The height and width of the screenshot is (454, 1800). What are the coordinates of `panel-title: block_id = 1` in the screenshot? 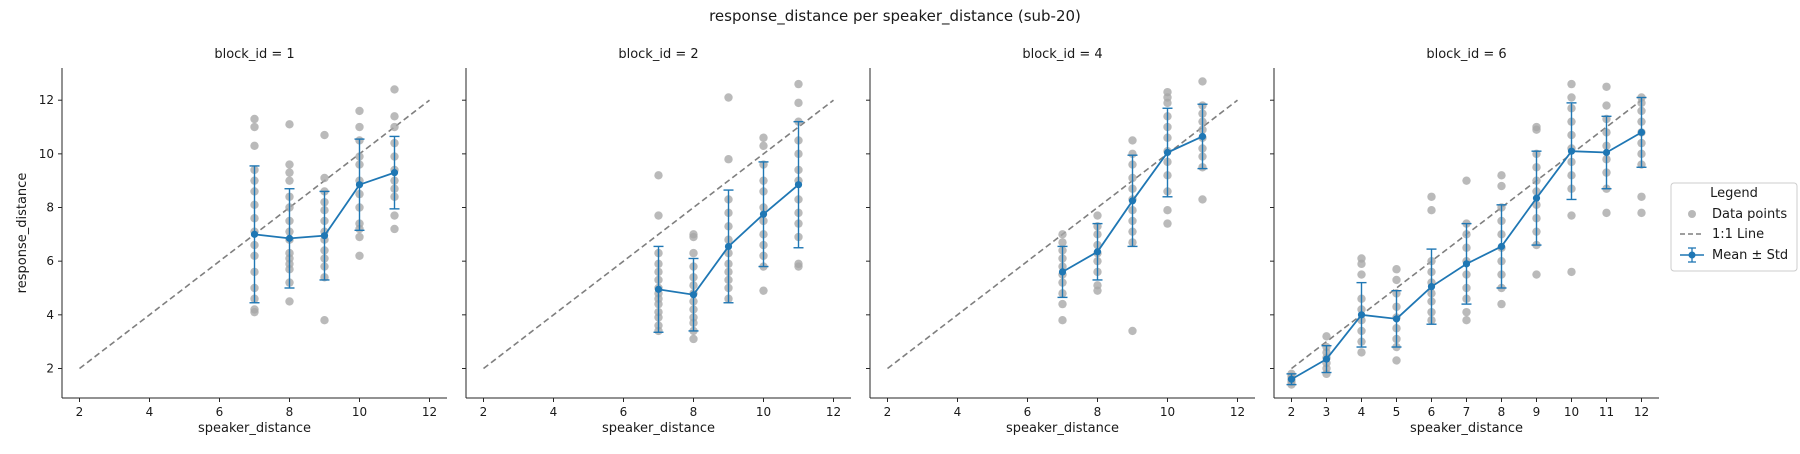 It's located at (254, 54).